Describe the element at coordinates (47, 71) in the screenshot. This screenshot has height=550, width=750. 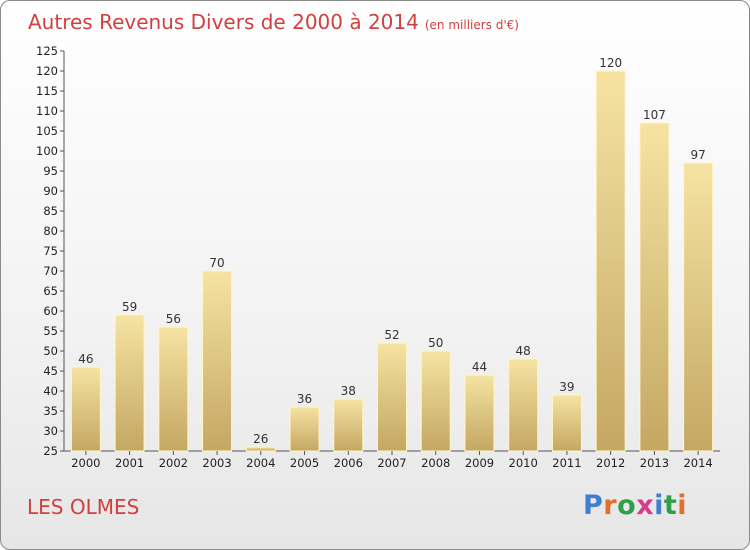
I see `y-tick-label: 120` at that location.